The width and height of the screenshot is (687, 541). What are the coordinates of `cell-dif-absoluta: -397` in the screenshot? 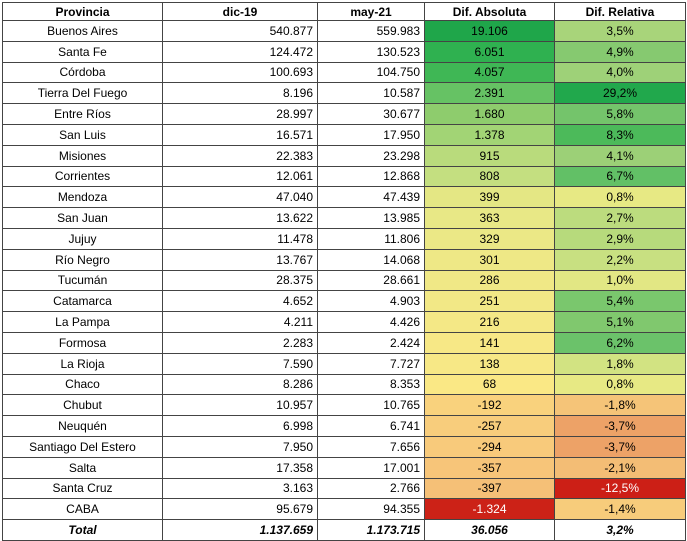 It's located at (489, 488).